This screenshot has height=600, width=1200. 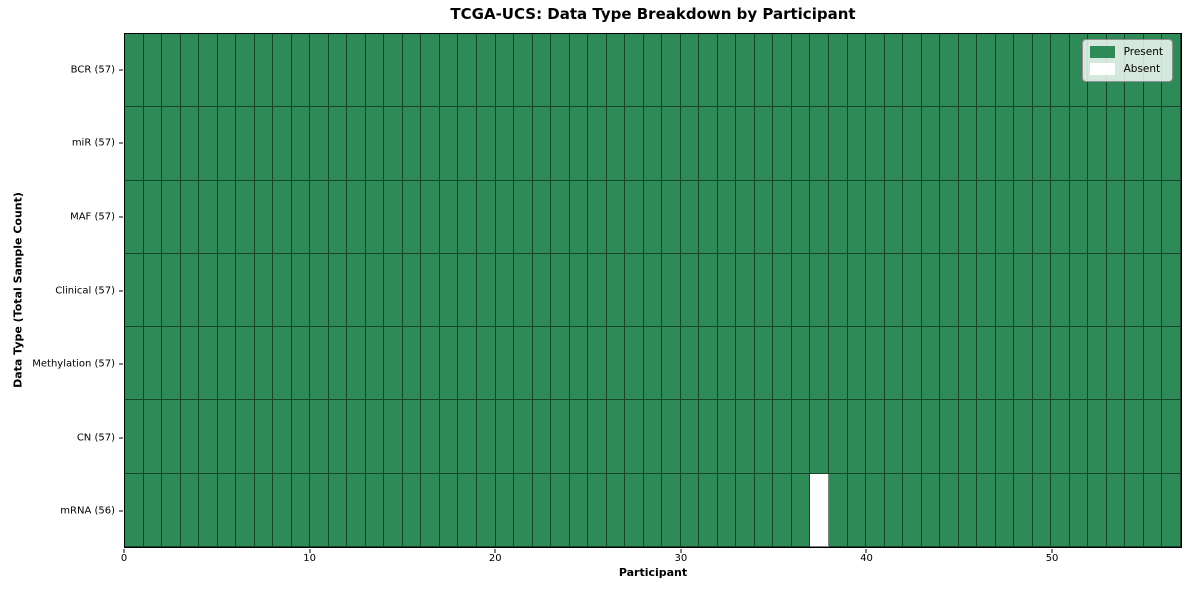 I want to click on legend: Present Absent, so click(x=1127, y=60).